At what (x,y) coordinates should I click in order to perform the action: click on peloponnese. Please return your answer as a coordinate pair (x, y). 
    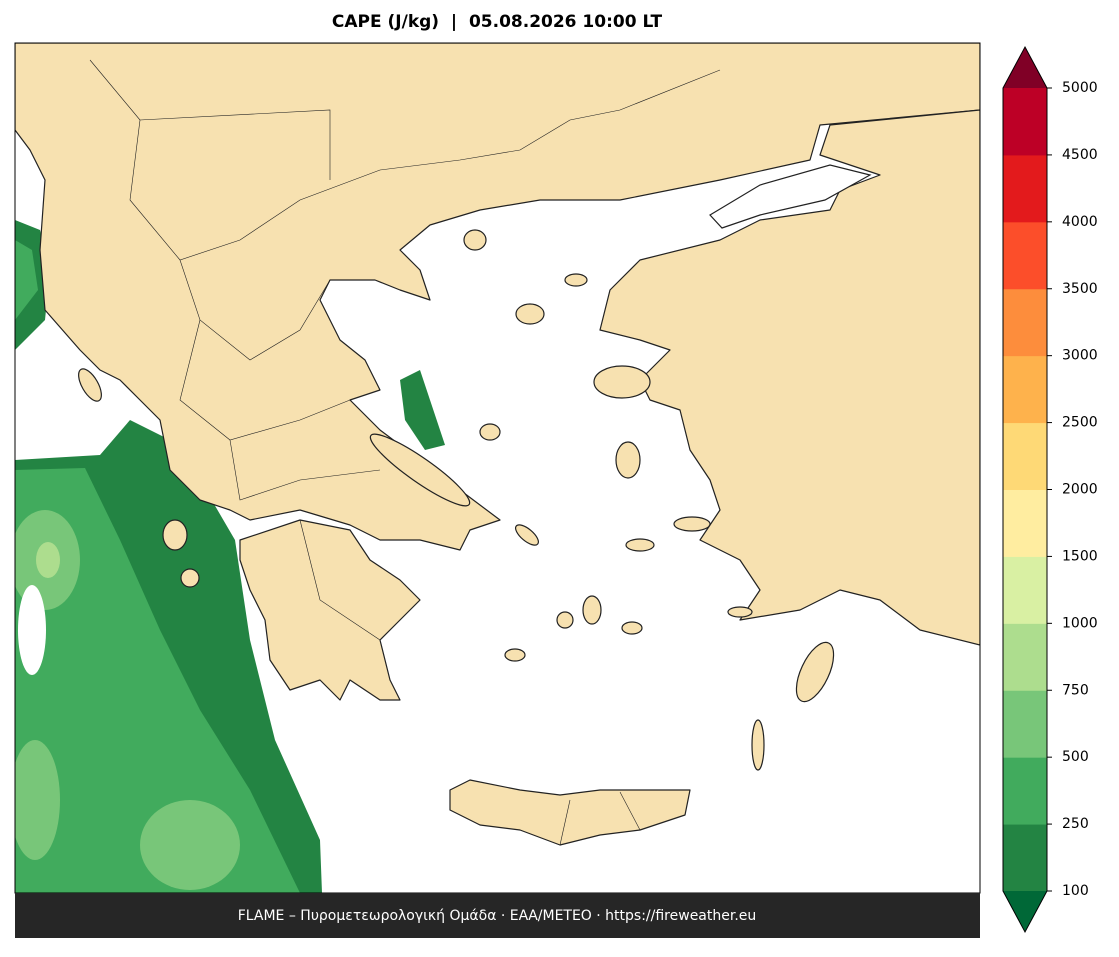
    Looking at the image, I should click on (330, 610).